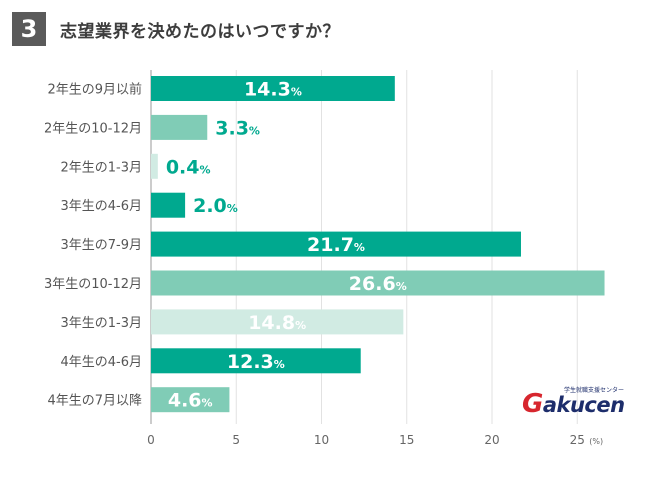 This screenshot has width=650, height=479. What do you see at coordinates (94, 401) in the screenshot?
I see `category-label: 4年生の7月以降` at bounding box center [94, 401].